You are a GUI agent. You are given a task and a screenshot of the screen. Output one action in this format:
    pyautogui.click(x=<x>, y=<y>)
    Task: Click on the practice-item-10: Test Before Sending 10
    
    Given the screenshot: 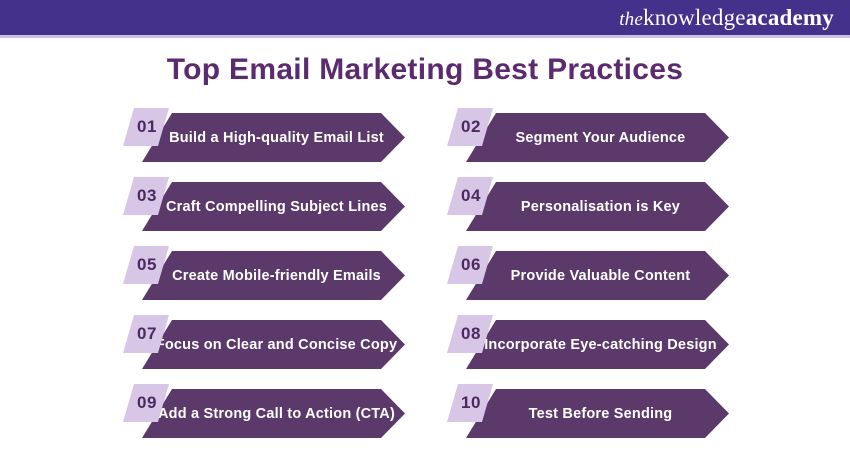 What is the action you would take?
    pyautogui.click(x=597, y=413)
    